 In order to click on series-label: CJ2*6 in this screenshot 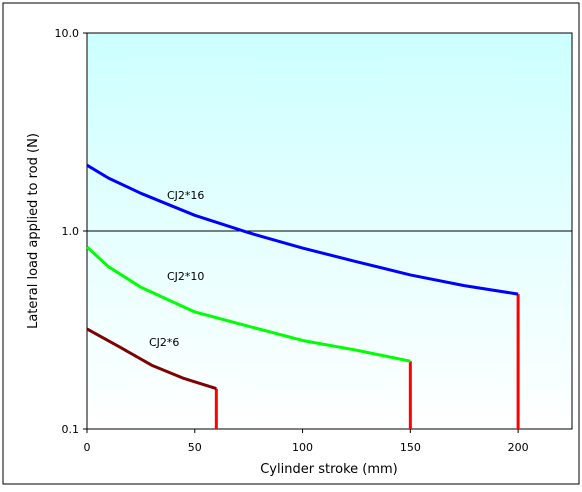, I will do `click(164, 342)`.